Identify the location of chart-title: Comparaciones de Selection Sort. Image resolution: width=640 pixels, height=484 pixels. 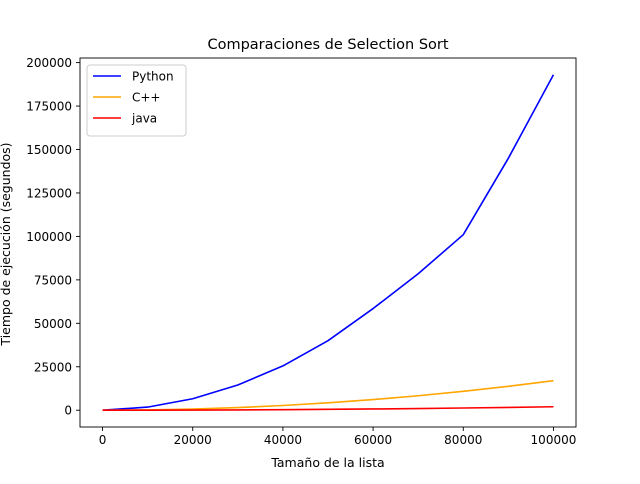
(327, 45).